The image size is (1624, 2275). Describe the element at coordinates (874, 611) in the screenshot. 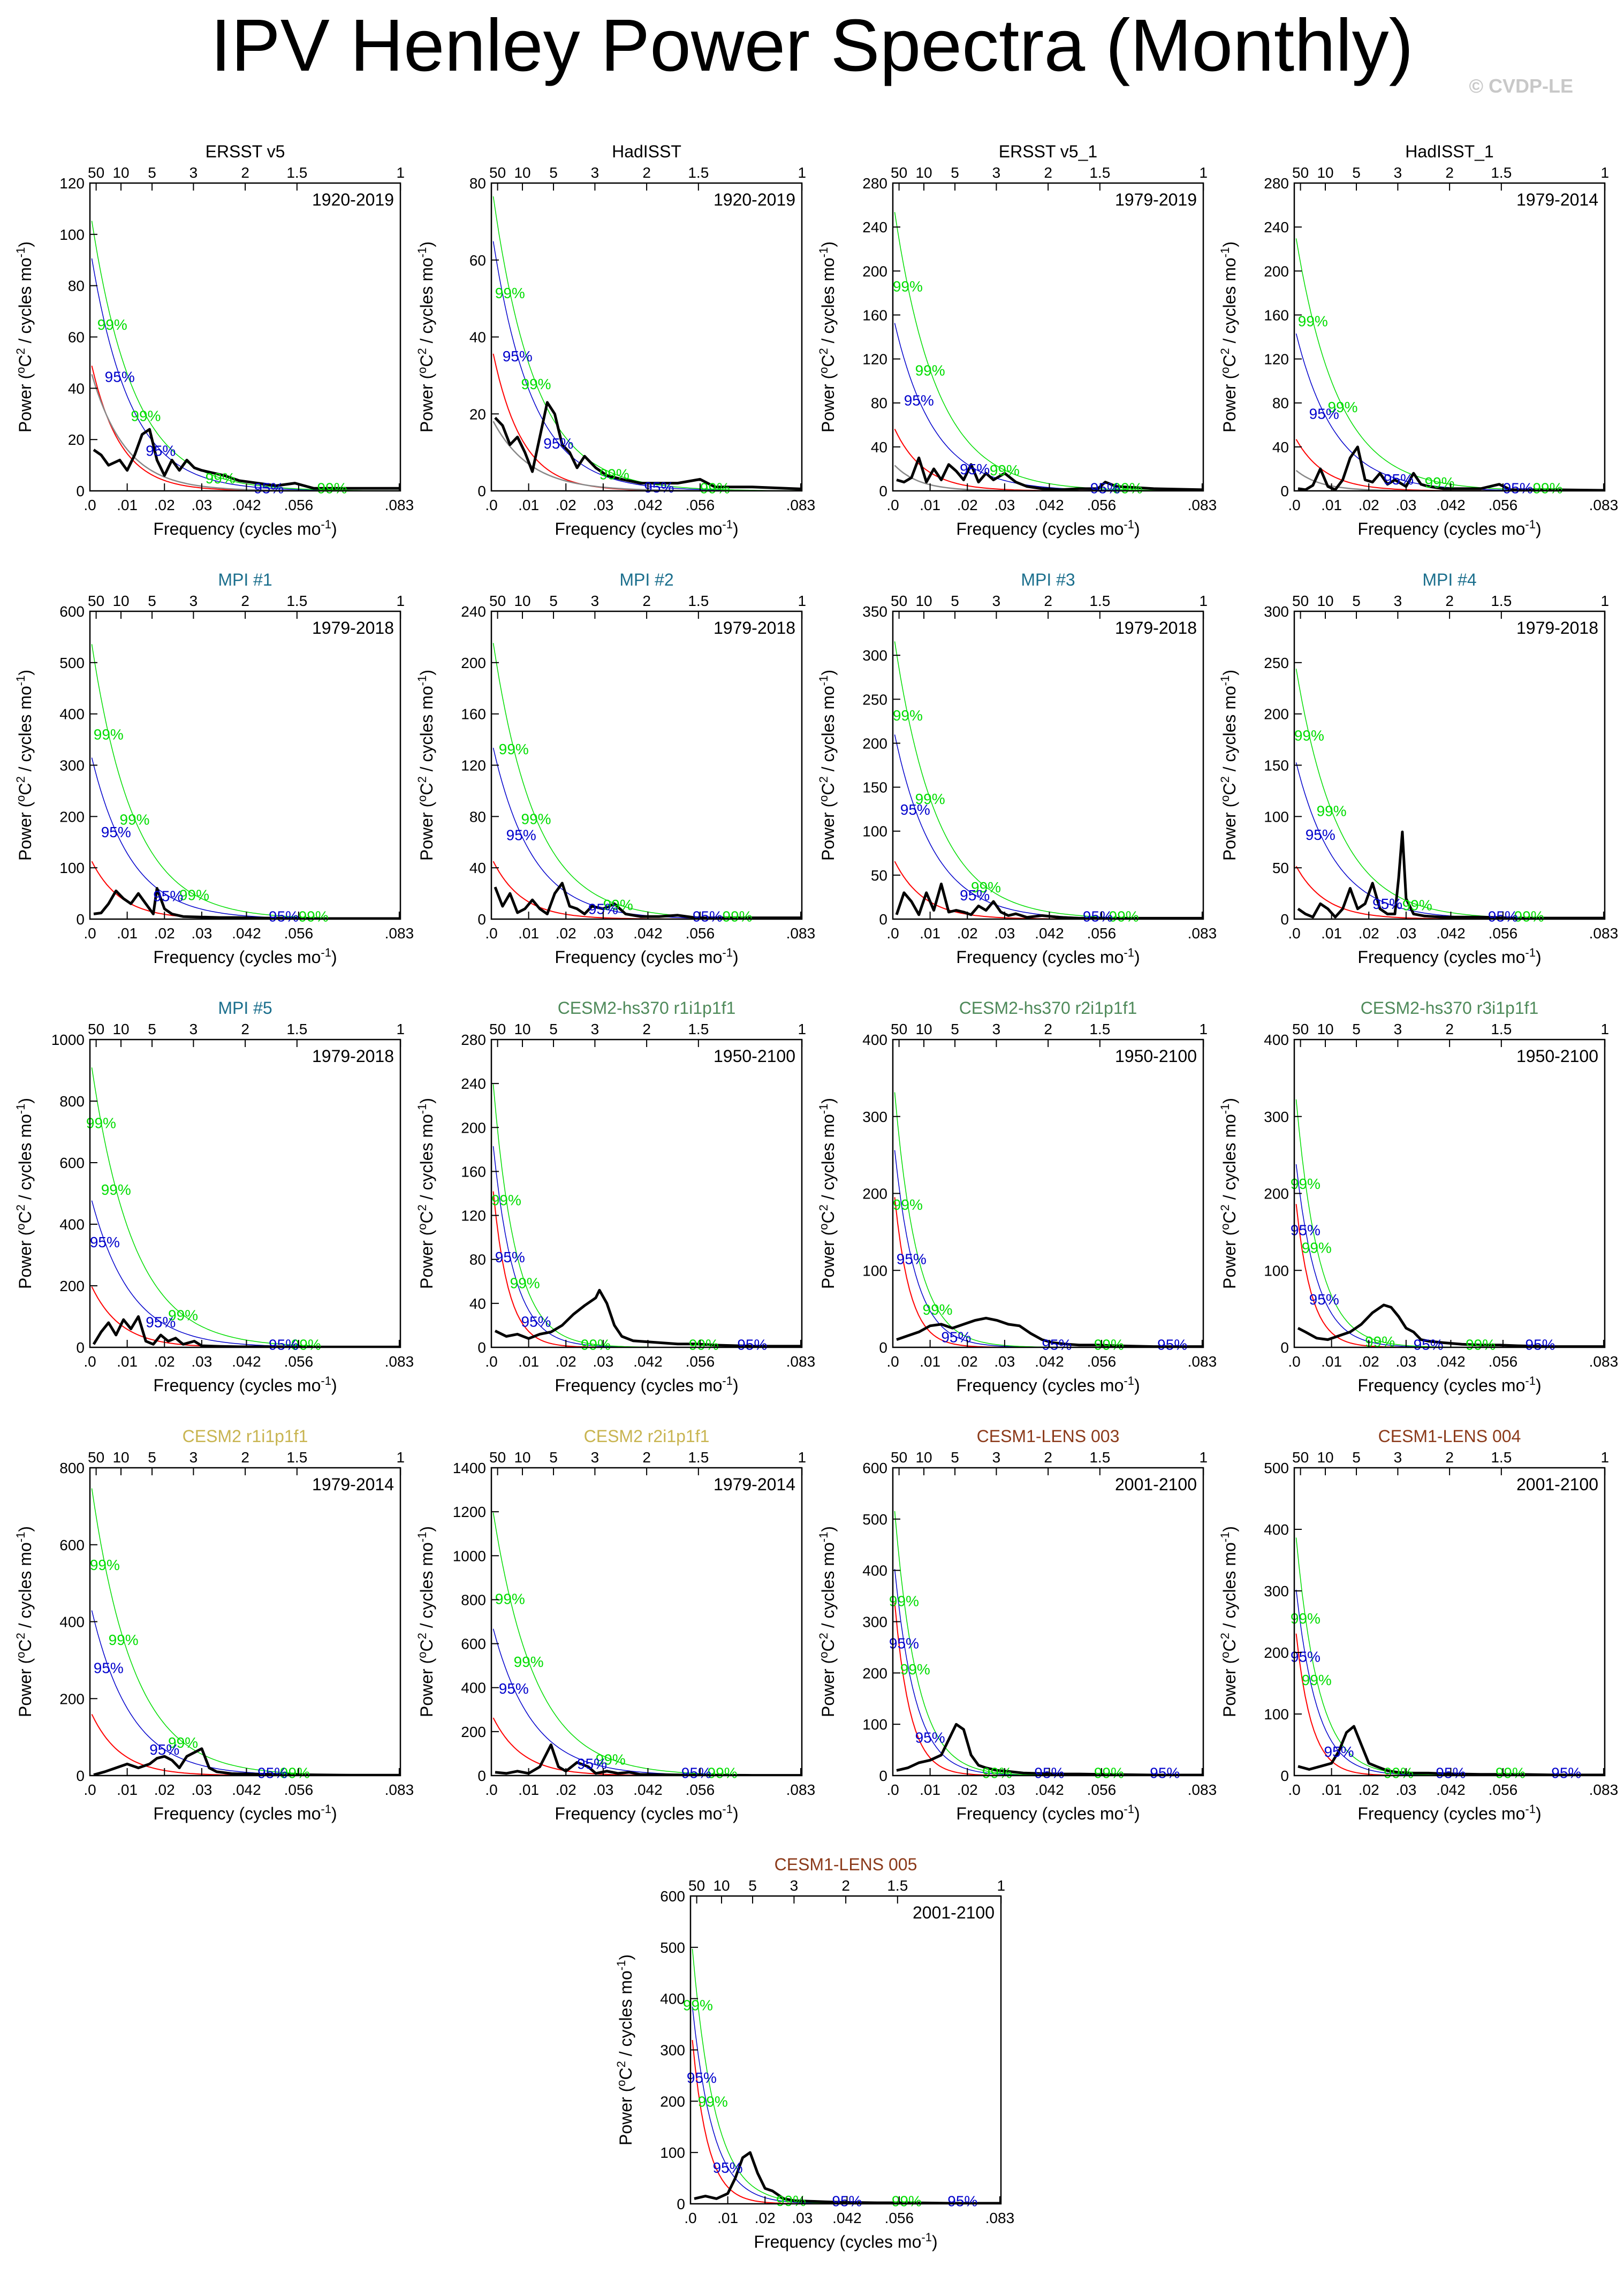

I see `y-tick-label: 350` at that location.